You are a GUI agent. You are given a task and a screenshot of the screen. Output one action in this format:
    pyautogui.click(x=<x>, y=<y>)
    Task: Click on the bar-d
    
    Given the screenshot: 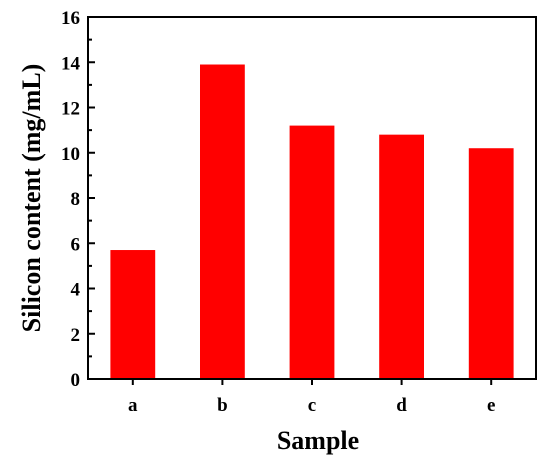 What is the action you would take?
    pyautogui.click(x=401, y=256)
    